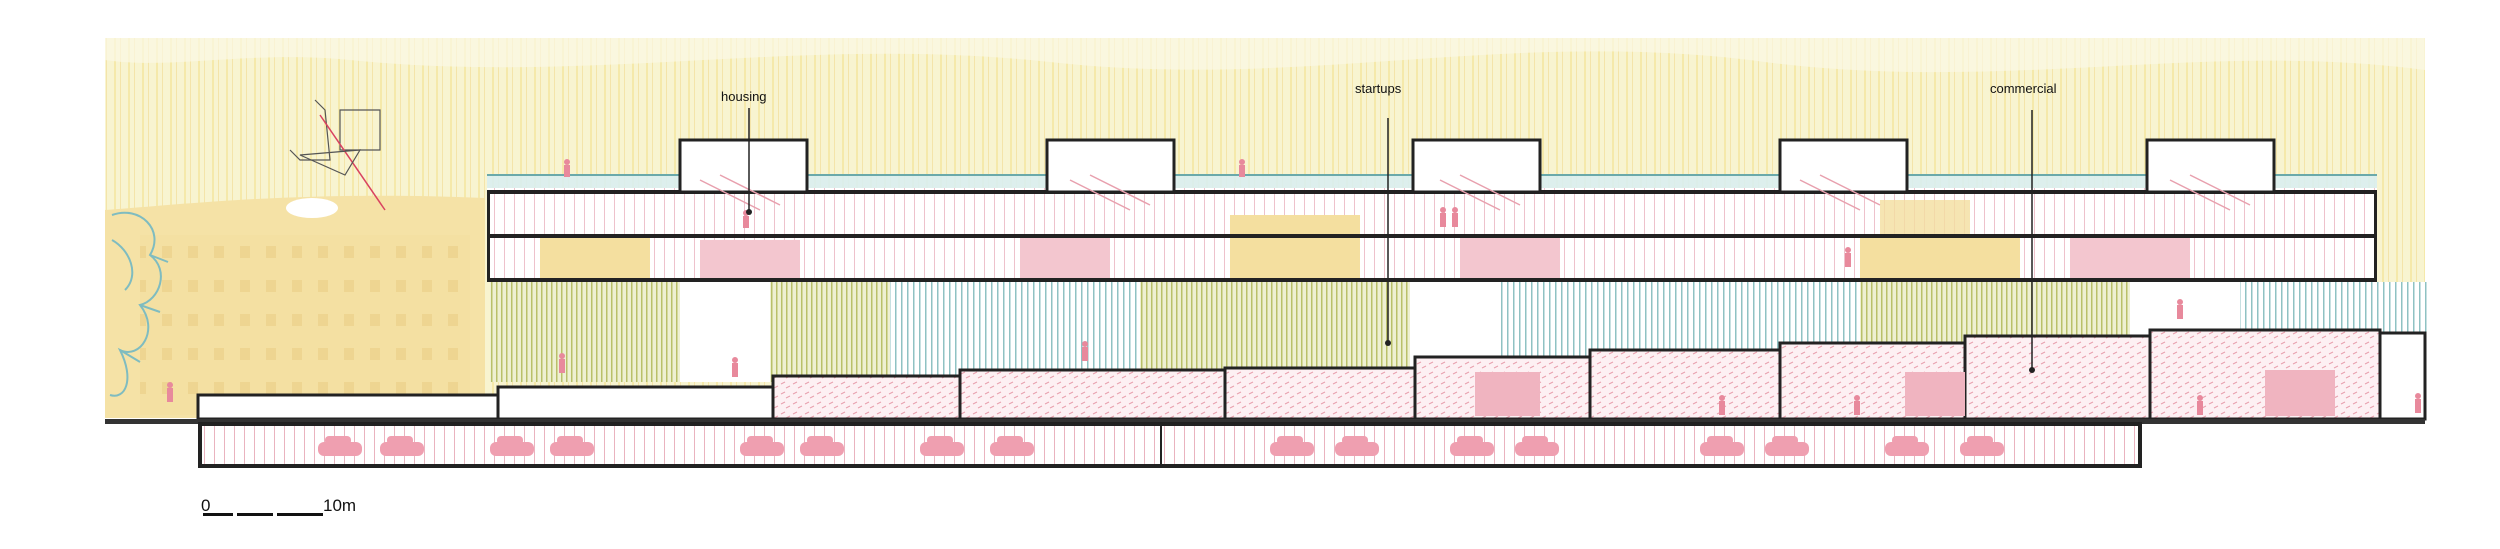  Describe the element at coordinates (1161, 446) in the screenshot. I see `parked-cars` at that location.